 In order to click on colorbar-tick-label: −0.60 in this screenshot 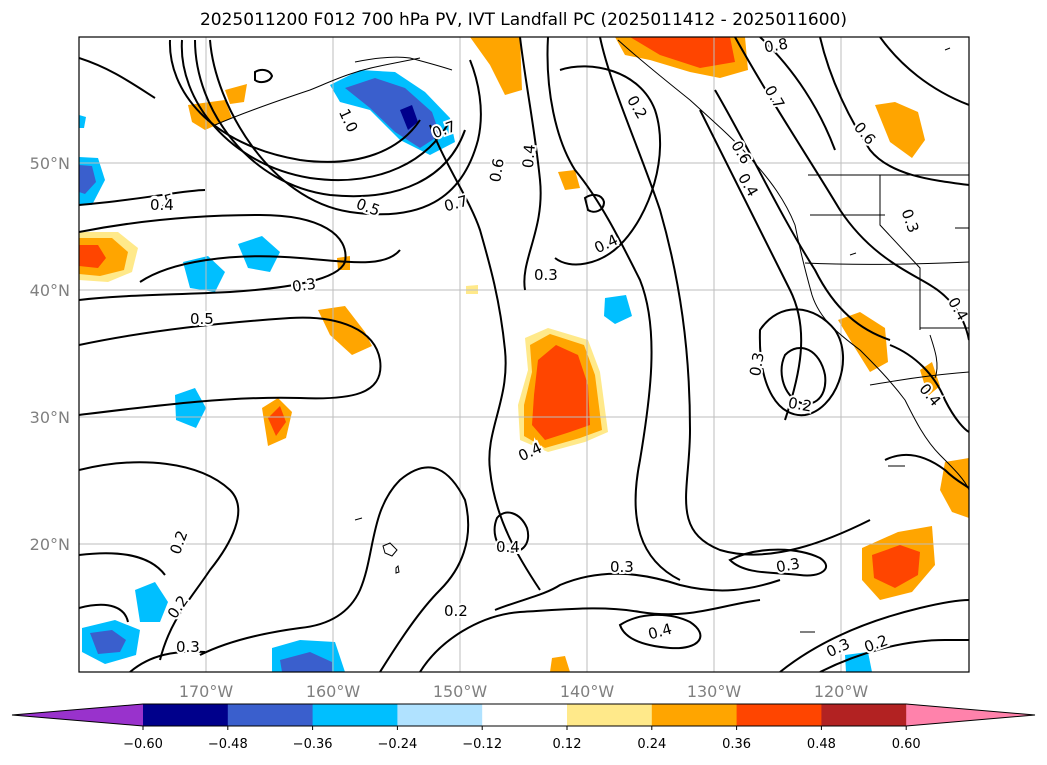, I will do `click(143, 744)`.